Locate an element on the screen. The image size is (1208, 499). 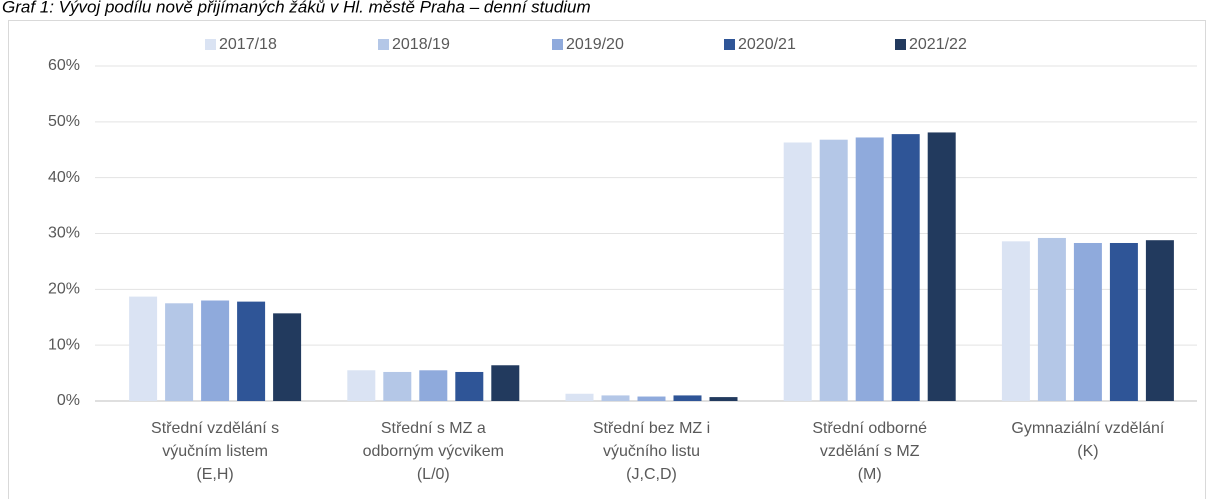
x-tick-label: výučním listem is located at coordinates (215, 451).